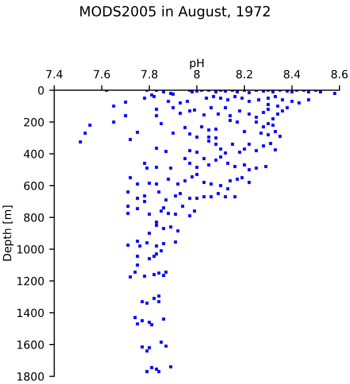 The height and width of the screenshot is (384, 350). Describe the element at coordinates (149, 74) in the screenshot. I see `x-tick-label: 7.8` at that location.